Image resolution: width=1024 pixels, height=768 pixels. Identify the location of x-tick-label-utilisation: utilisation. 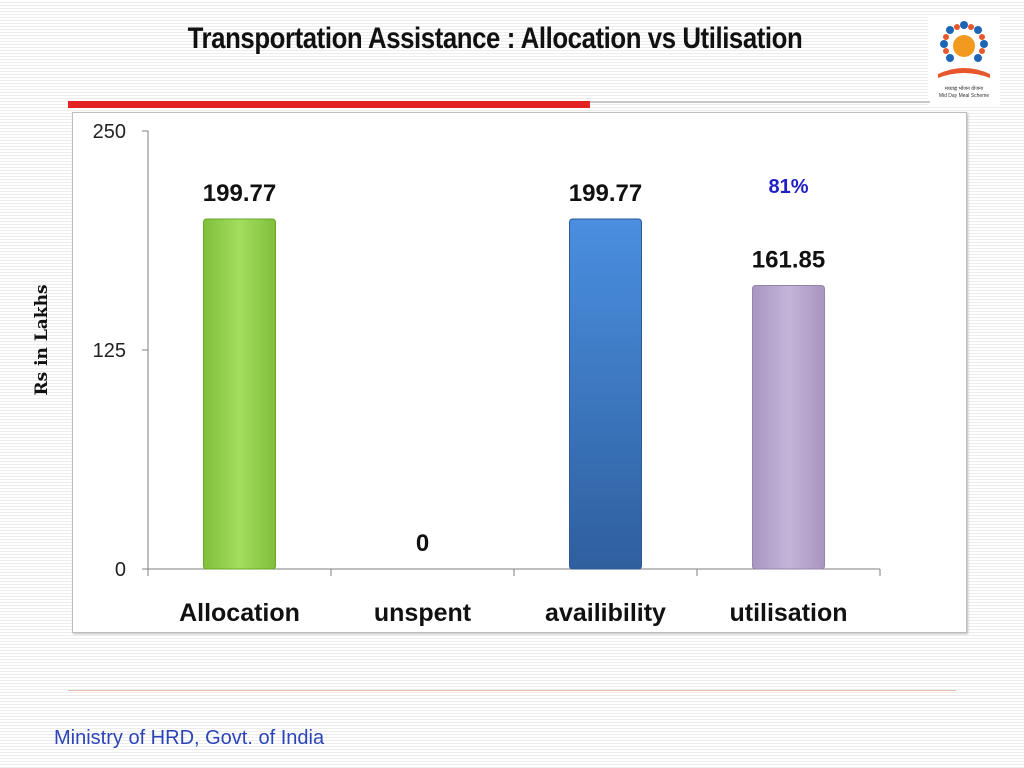
(788, 613).